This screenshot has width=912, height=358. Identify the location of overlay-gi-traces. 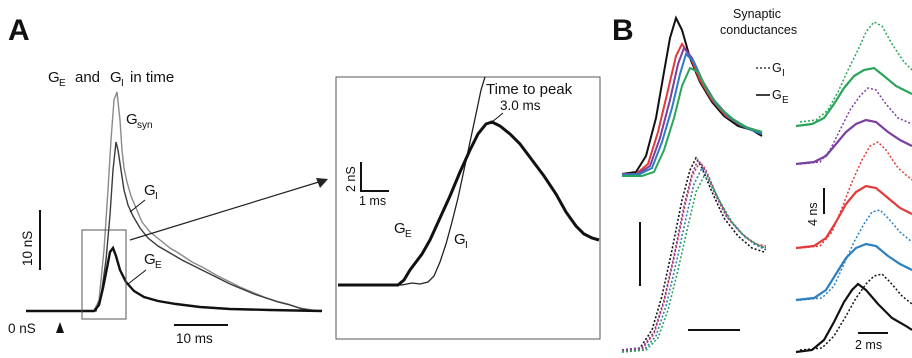
(694, 254).